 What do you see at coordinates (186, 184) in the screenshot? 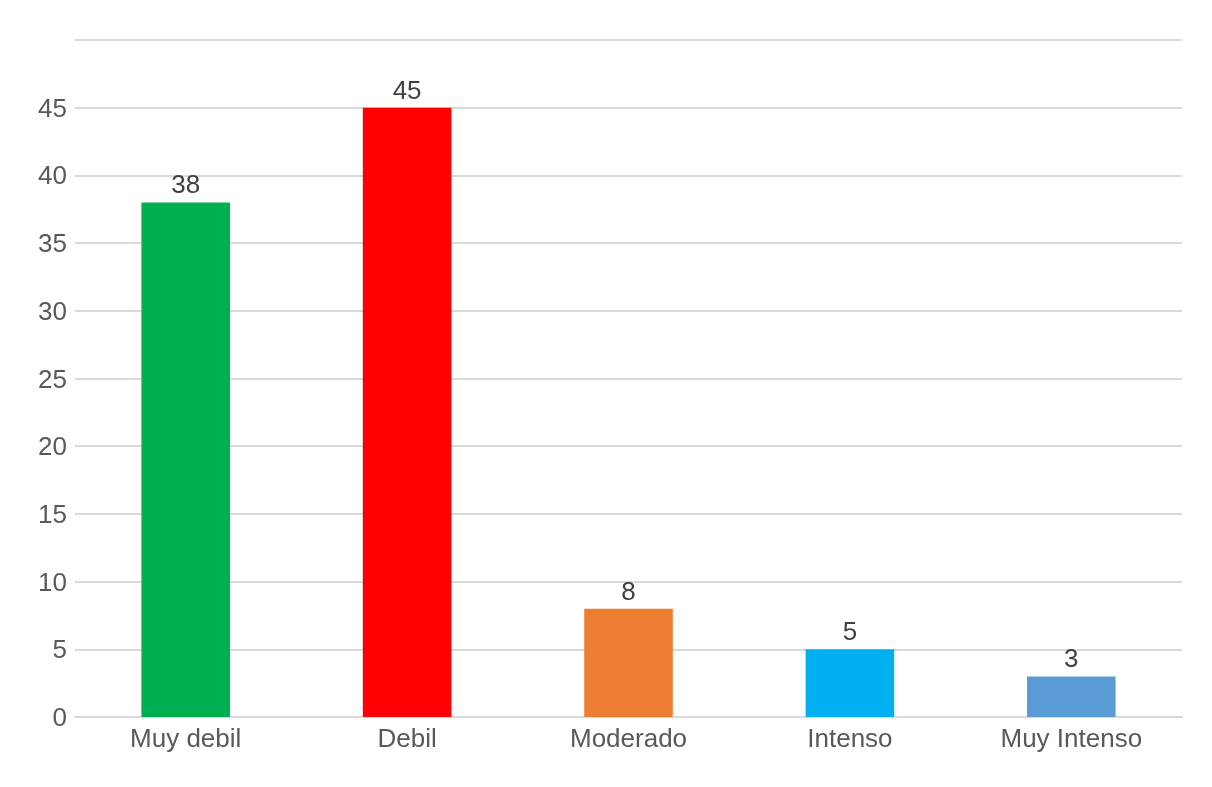
I see `data-label: 38` at bounding box center [186, 184].